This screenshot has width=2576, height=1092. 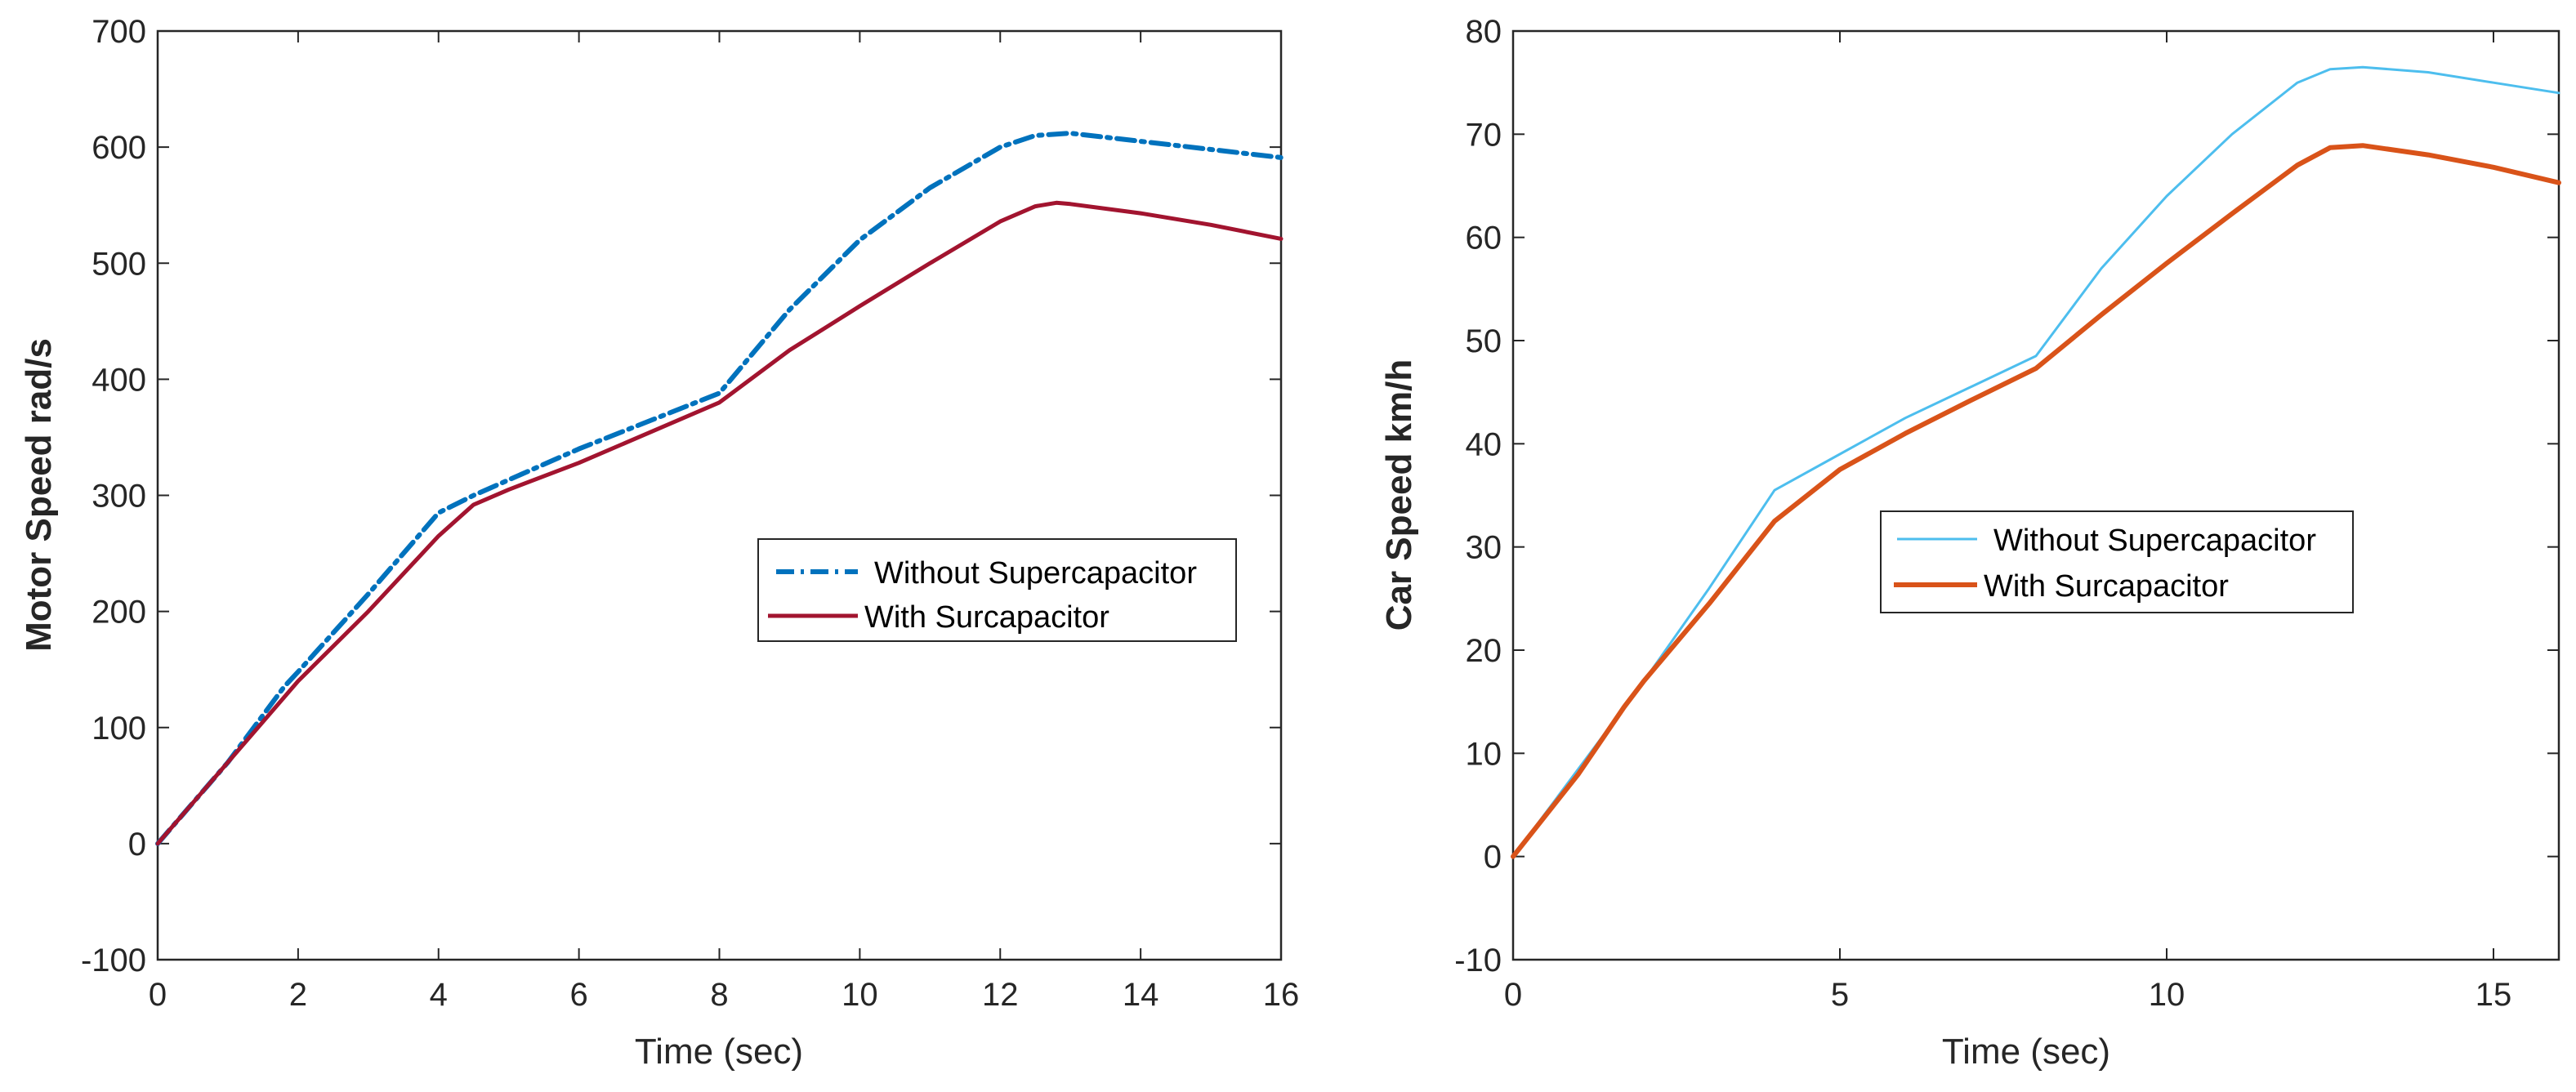 I want to click on x-tick-label: 14, so click(x=1141, y=995).